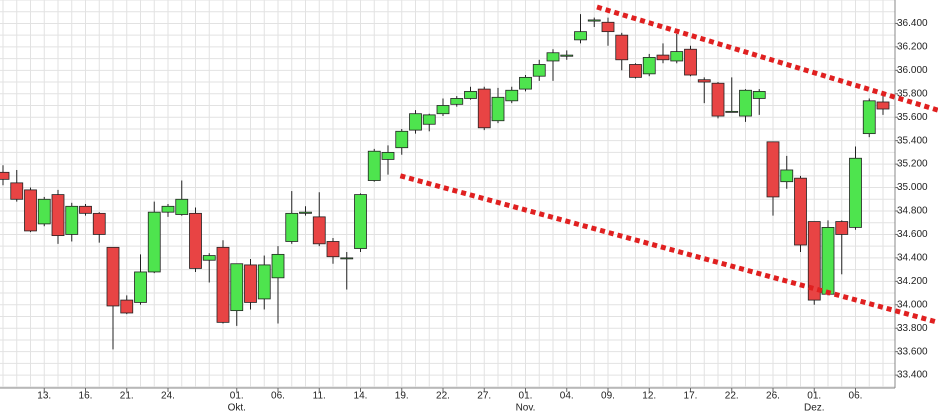  Describe the element at coordinates (912, 164) in the screenshot. I see `y-tick-label: 35.200` at that location.